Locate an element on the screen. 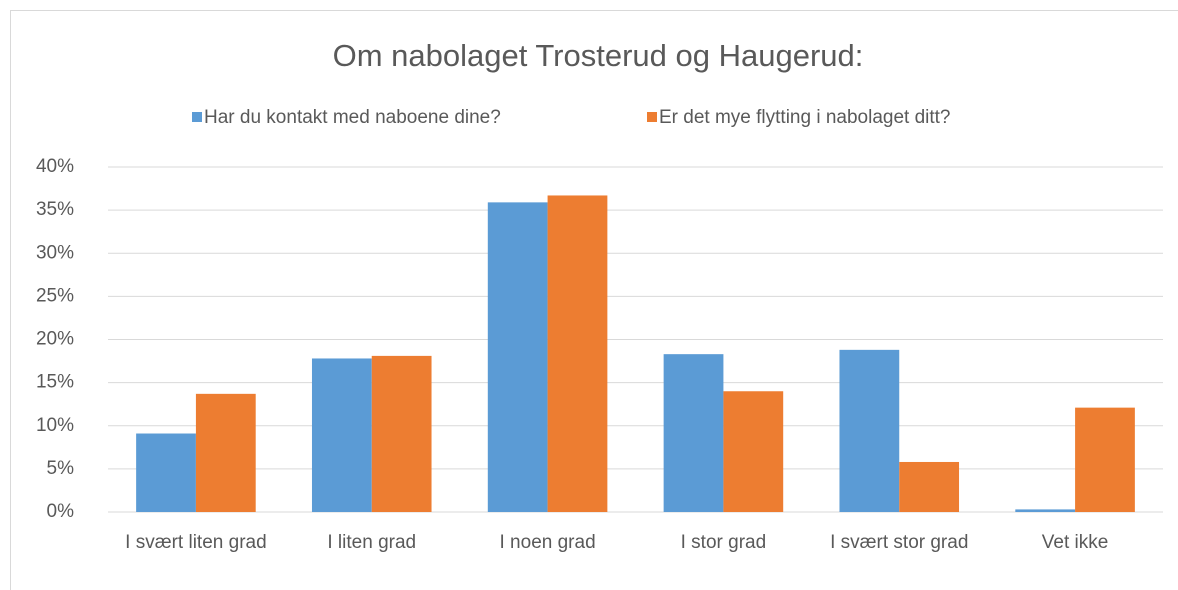  y-tick-label: 15% is located at coordinates (55, 382).